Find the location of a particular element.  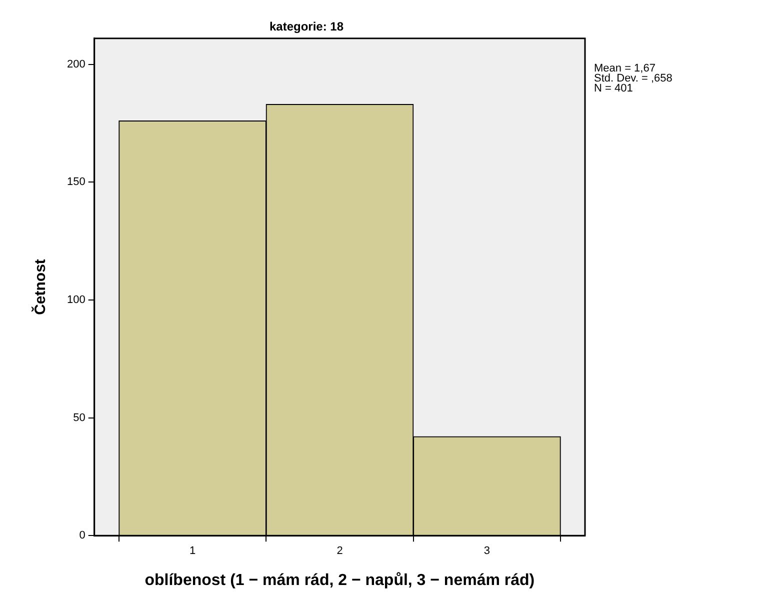

x-tick-label: 3 is located at coordinates (487, 551).